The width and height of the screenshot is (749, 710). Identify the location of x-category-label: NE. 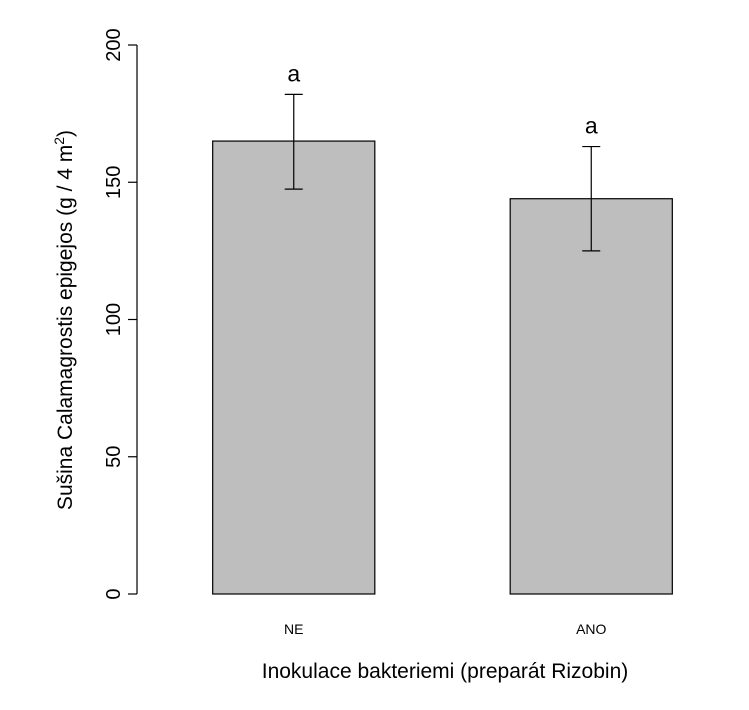
(293, 629).